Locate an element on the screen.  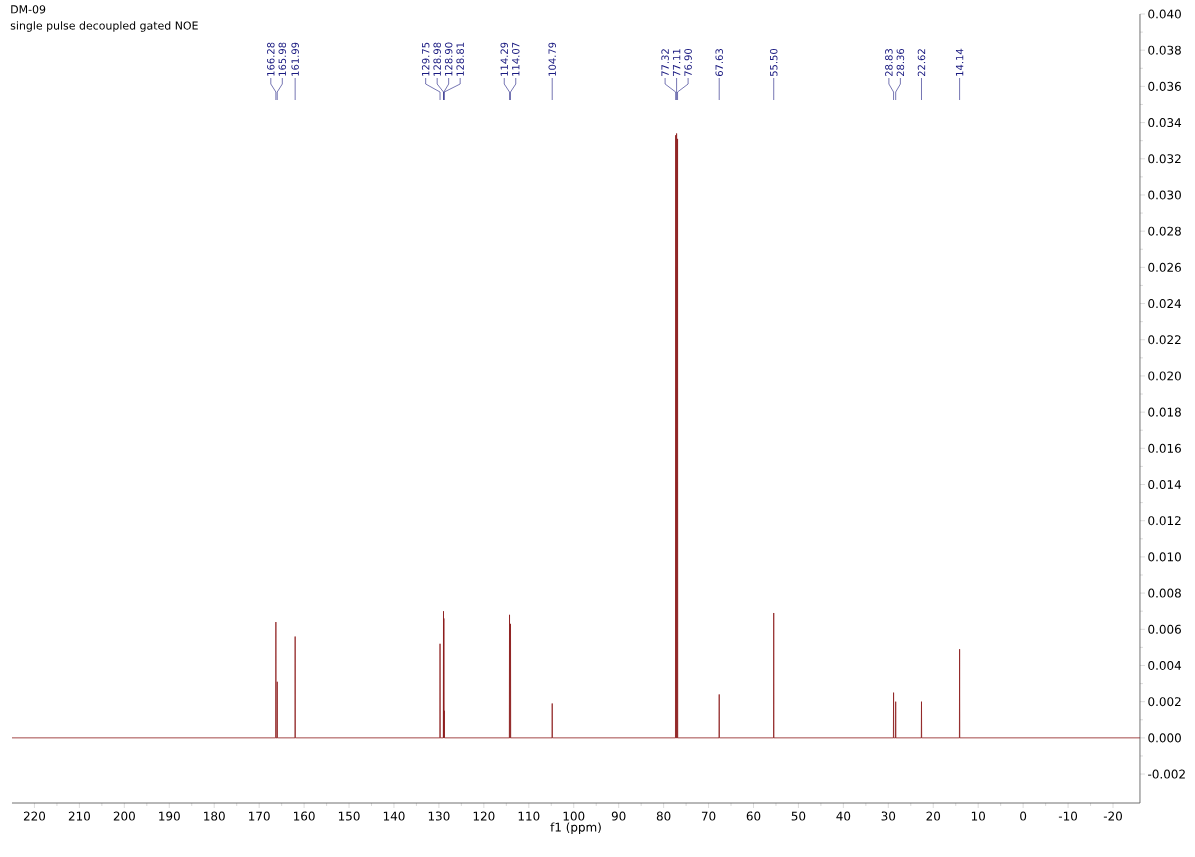
x-tick-label: 210 is located at coordinates (79, 816).